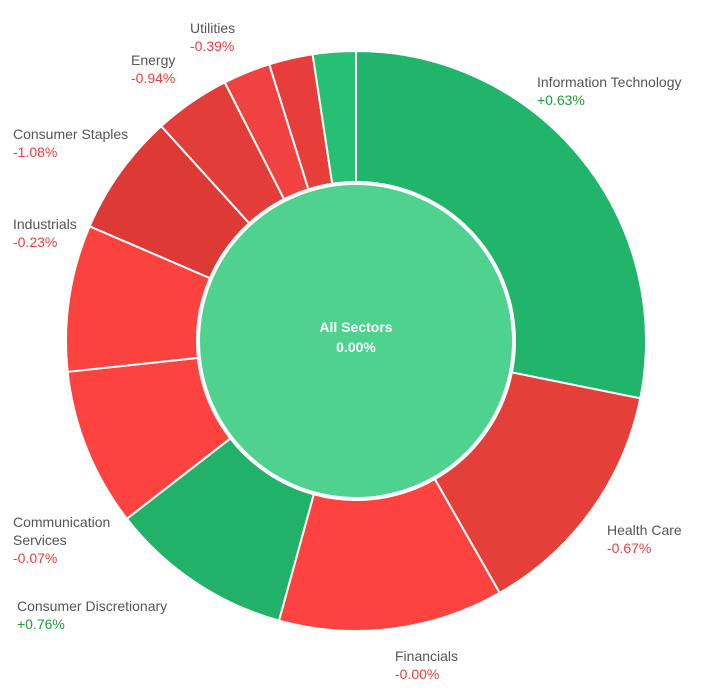 This screenshot has height=696, width=714. I want to click on sector-change: -0.07%, so click(35, 558).